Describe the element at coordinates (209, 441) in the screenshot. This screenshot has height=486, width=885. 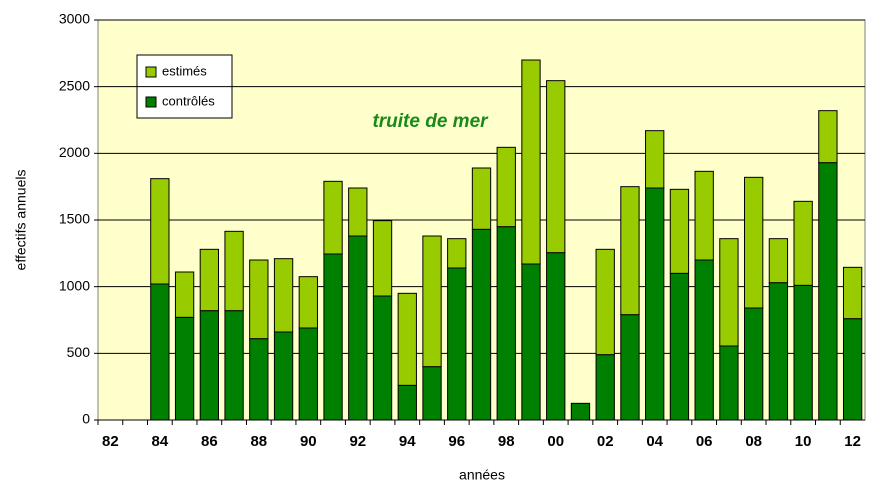
I see `x-tick-label: 86` at that location.